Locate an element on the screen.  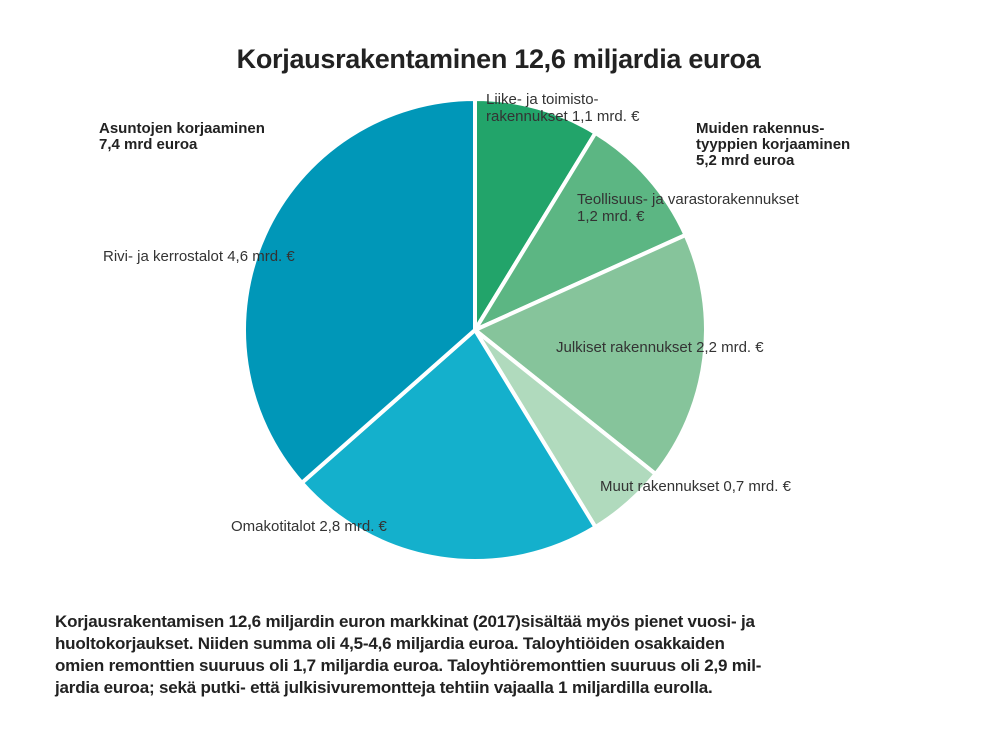
slice-label-terraced-apartment: Rivi- ja kerrostalot 4,6 mrd. € is located at coordinates (199, 256).